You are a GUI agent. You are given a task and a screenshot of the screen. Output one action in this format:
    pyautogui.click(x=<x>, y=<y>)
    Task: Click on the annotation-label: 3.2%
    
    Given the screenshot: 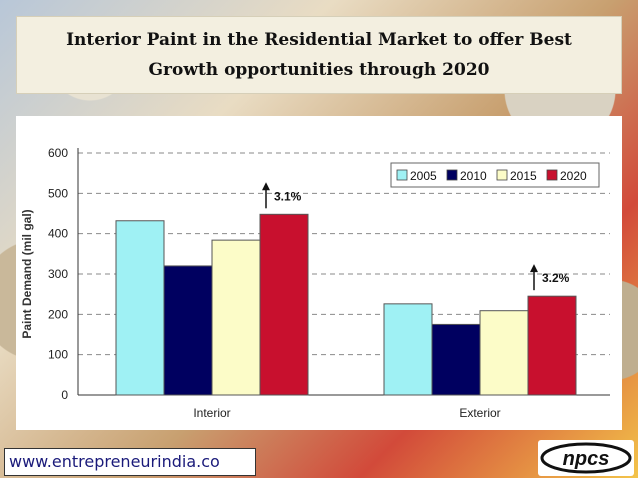 What is the action you would take?
    pyautogui.click(x=556, y=278)
    